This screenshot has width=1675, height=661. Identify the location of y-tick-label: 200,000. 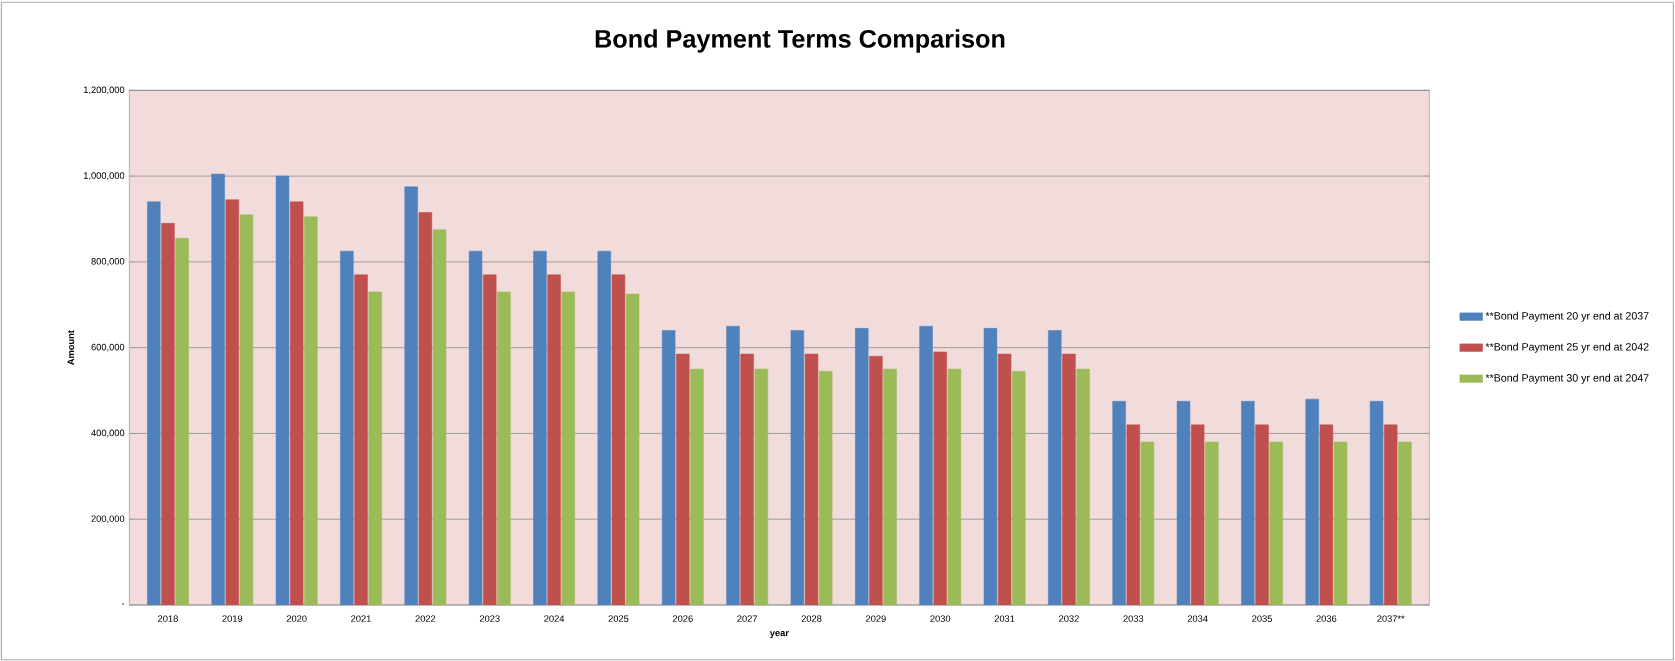
(108, 519).